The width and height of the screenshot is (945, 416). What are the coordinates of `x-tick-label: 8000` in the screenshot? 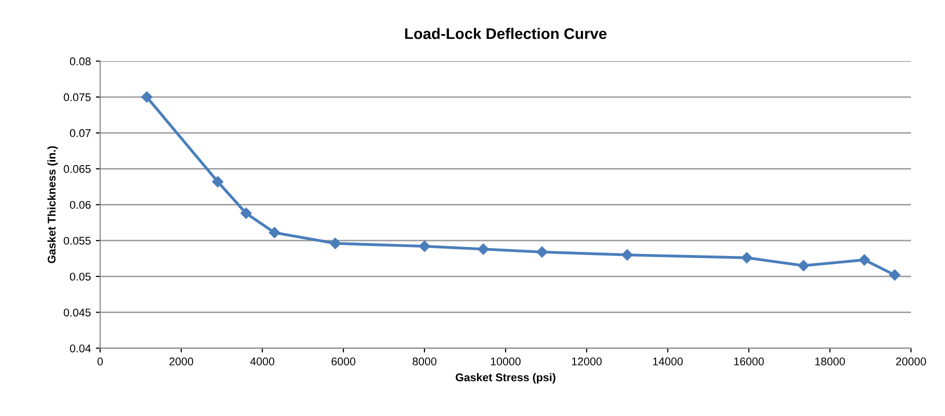 It's located at (424, 362).